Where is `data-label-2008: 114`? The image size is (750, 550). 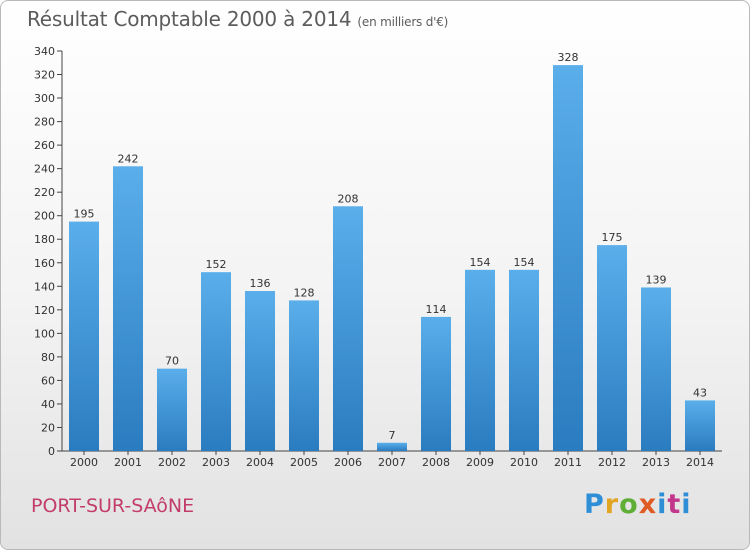 data-label-2008: 114 is located at coordinates (436, 309).